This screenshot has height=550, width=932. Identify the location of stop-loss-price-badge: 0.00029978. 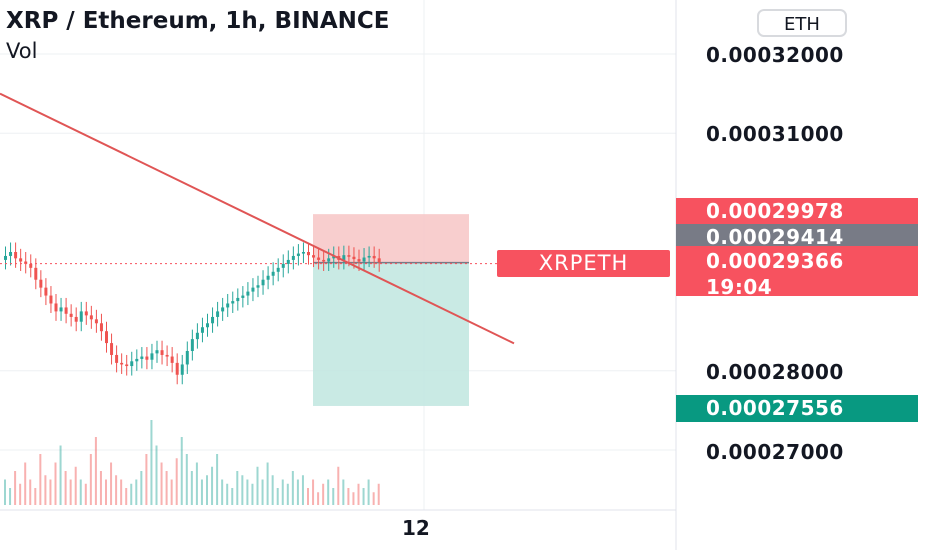
(797, 211).